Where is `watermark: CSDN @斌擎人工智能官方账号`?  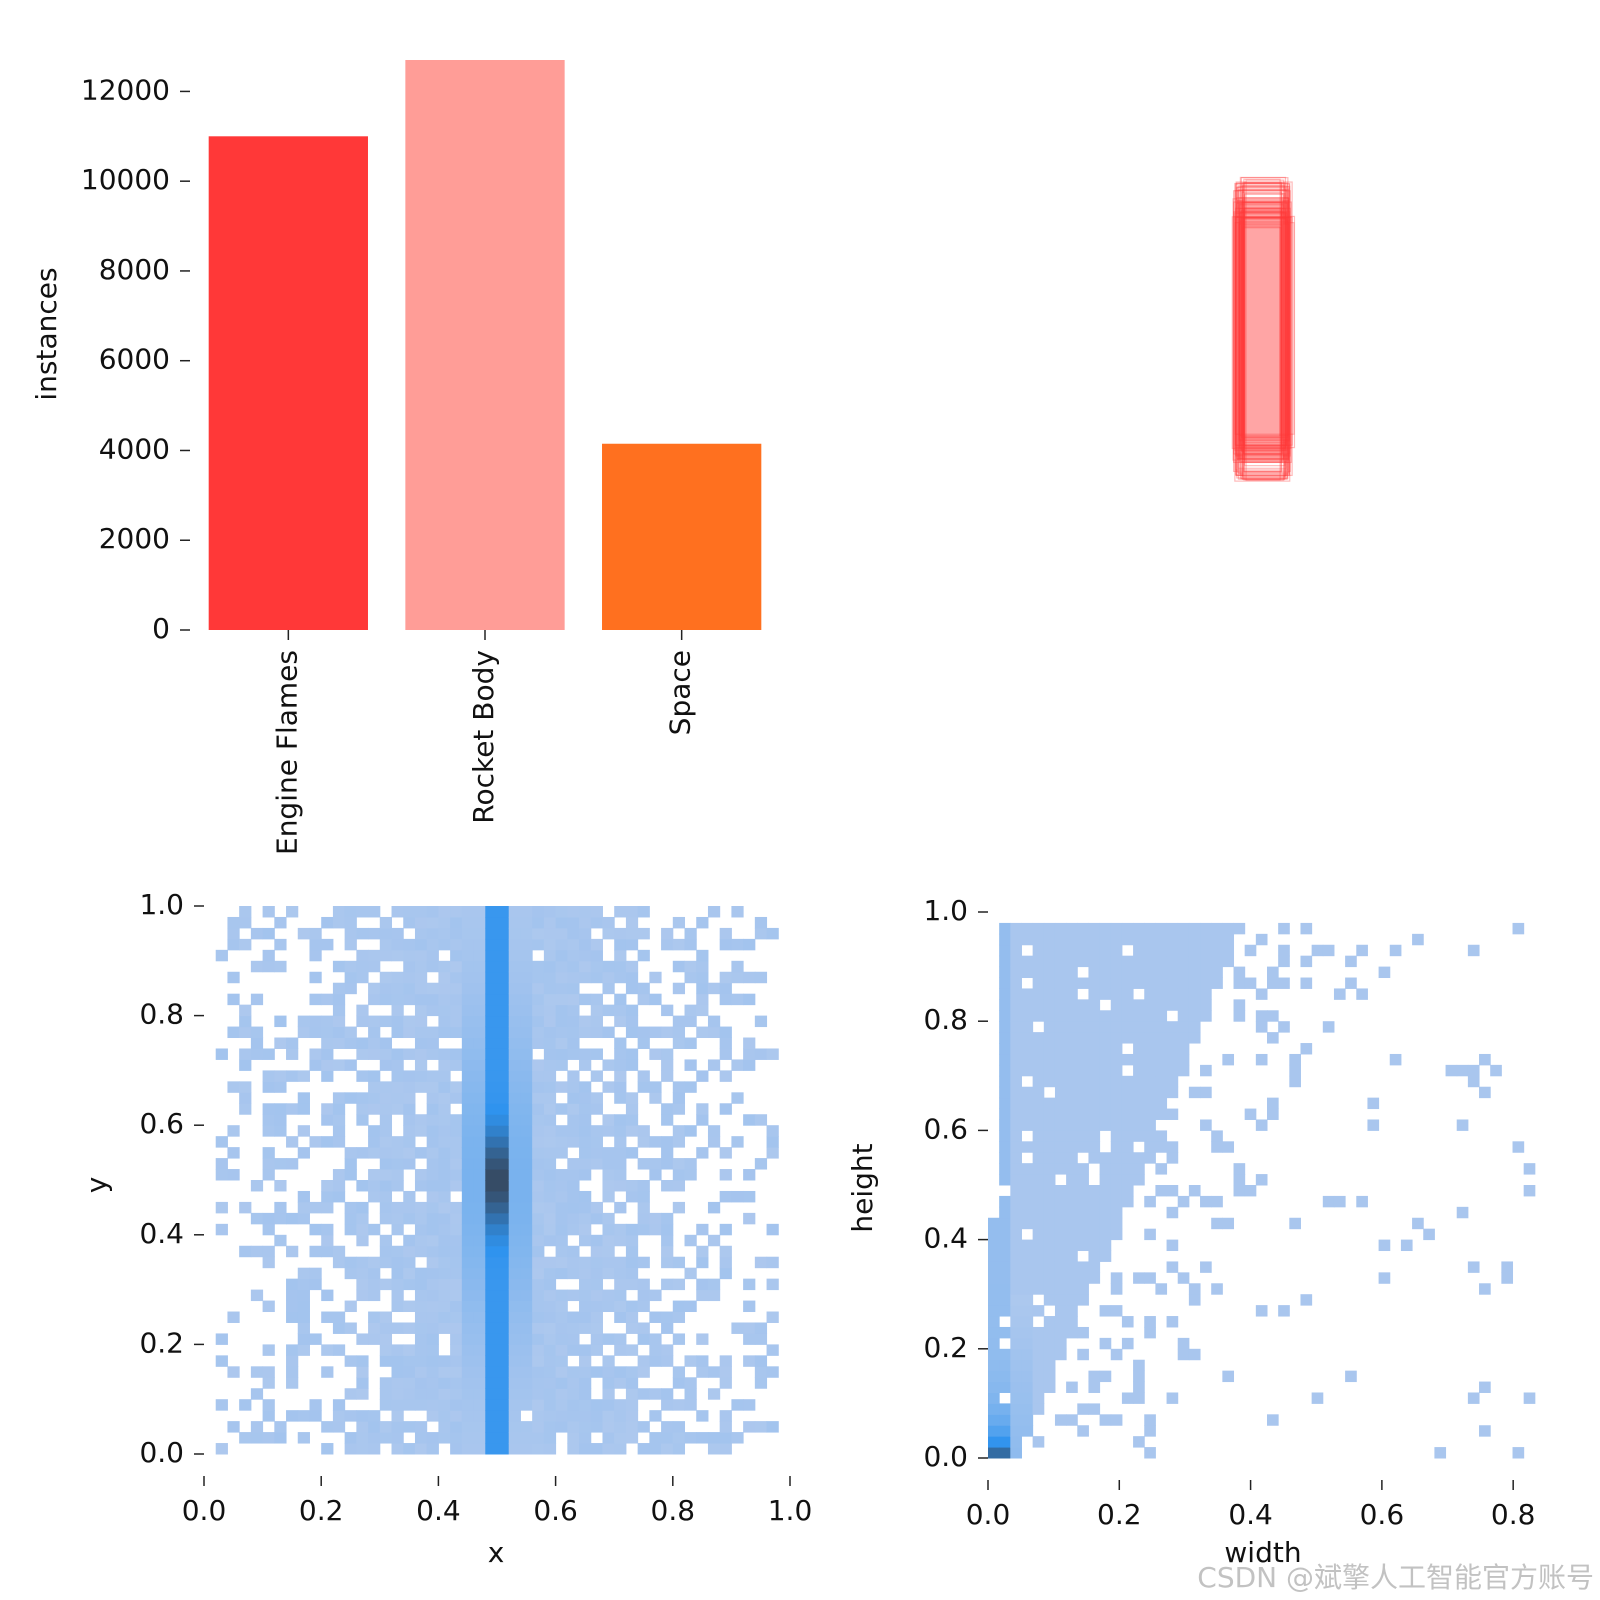
watermark: CSDN @斌擎人工智能官方账号 is located at coordinates (1395, 1577).